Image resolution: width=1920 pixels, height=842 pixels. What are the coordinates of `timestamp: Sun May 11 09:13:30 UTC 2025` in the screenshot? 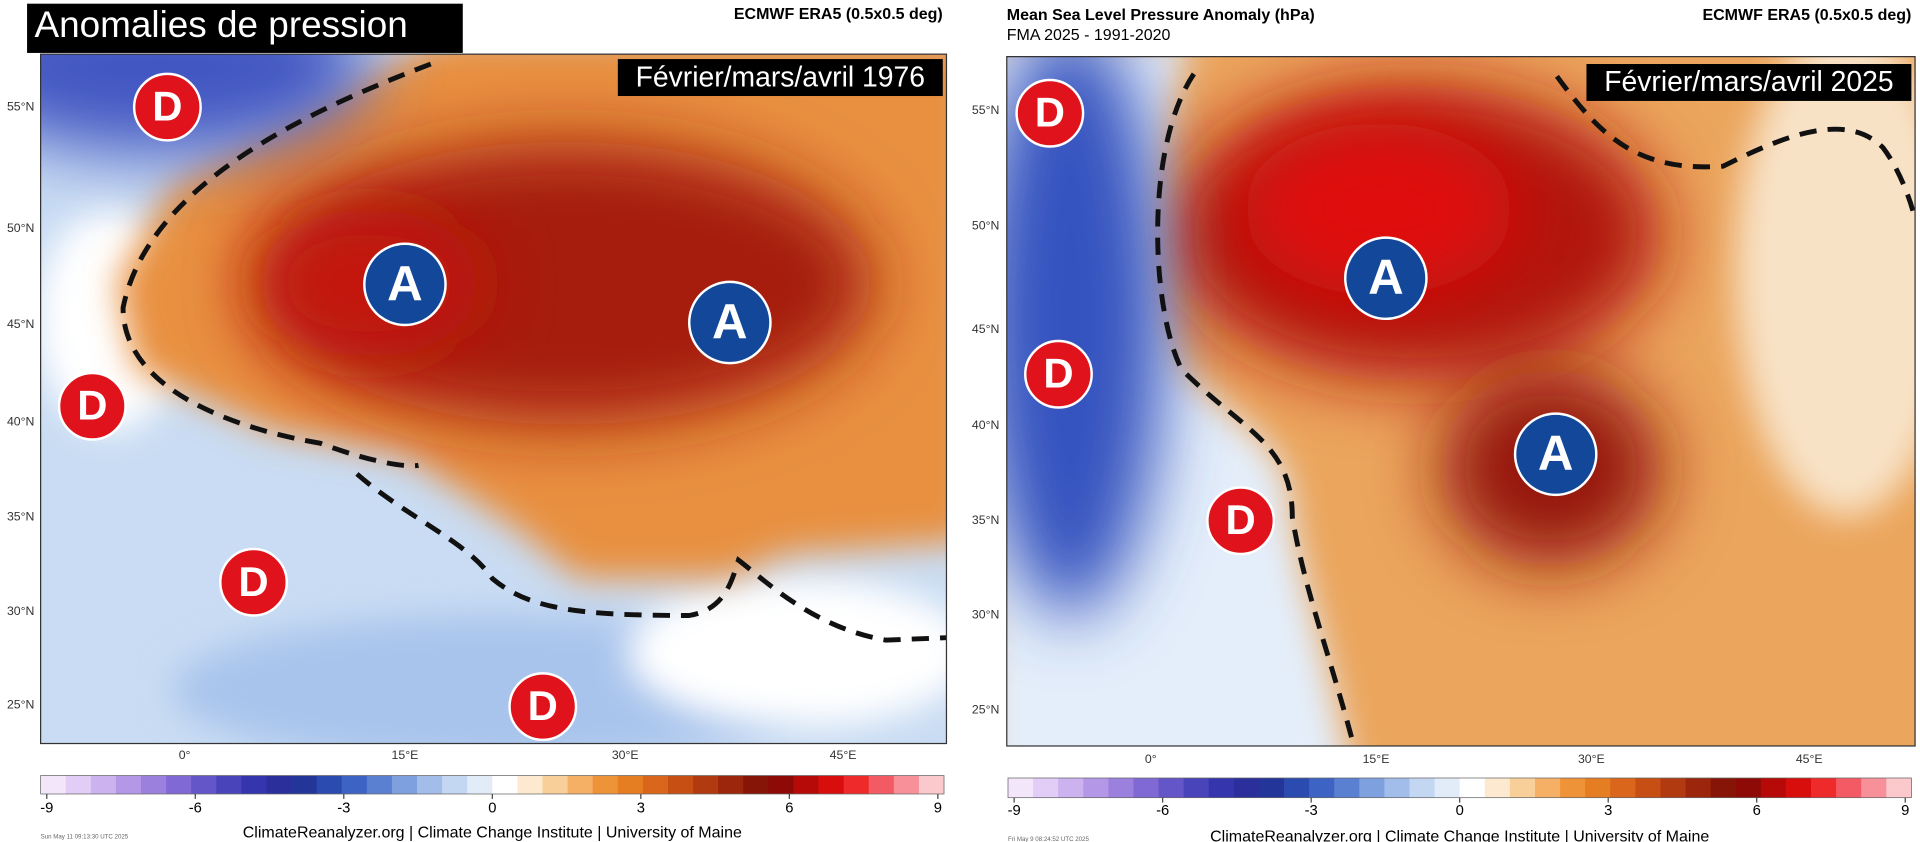 It's located at (85, 837).